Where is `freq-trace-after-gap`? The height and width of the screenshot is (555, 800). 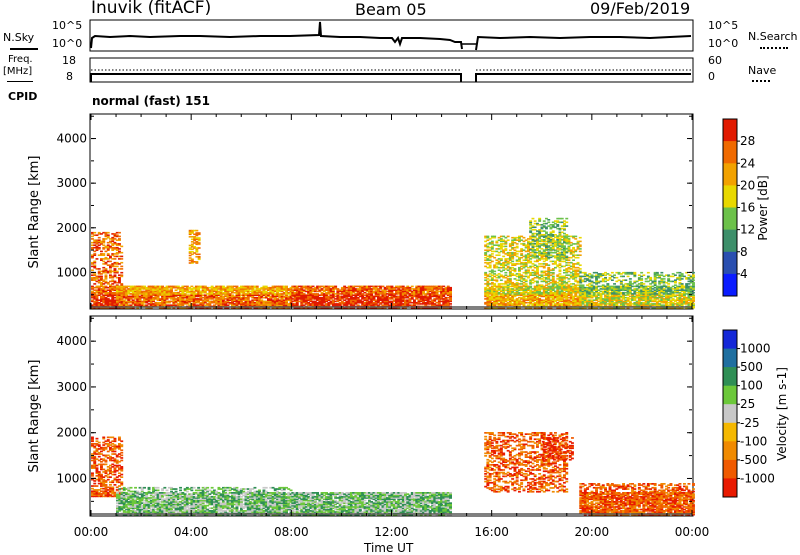
freq-trace-after-gap is located at coordinates (583, 78).